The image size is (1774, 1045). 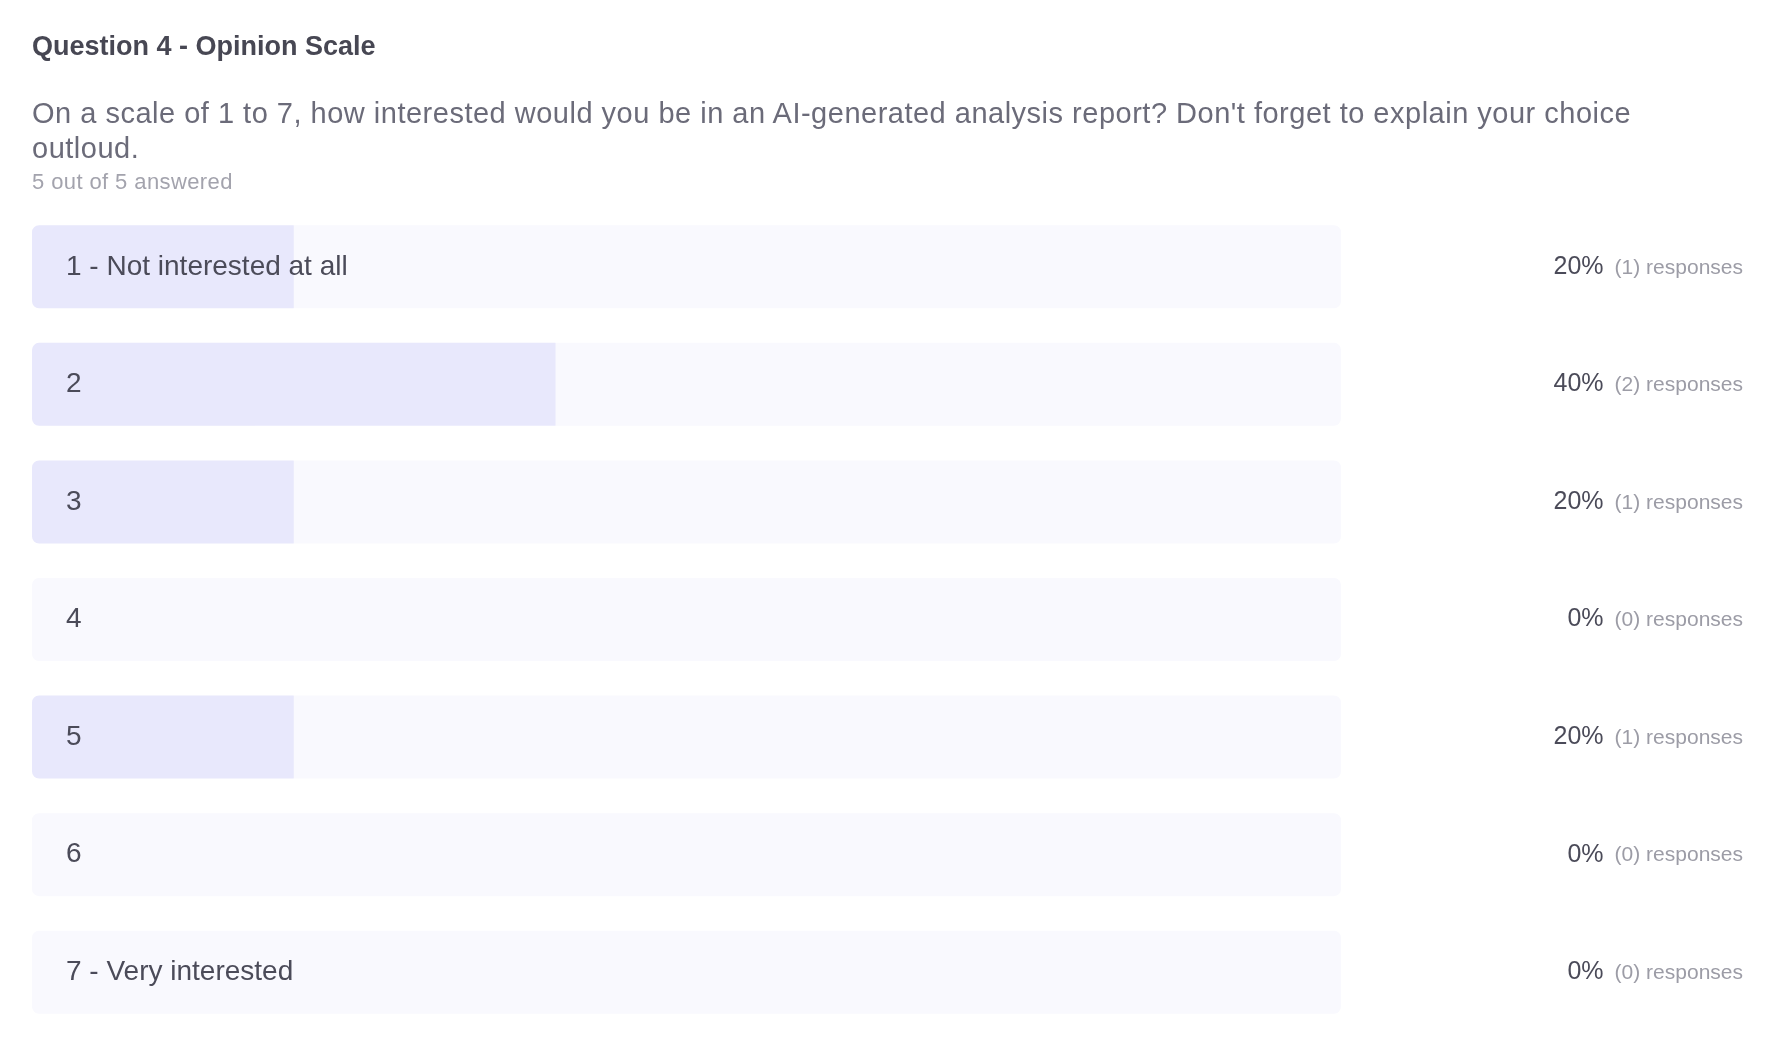 What do you see at coordinates (74, 500) in the screenshot?
I see `y-tick-label: 3` at bounding box center [74, 500].